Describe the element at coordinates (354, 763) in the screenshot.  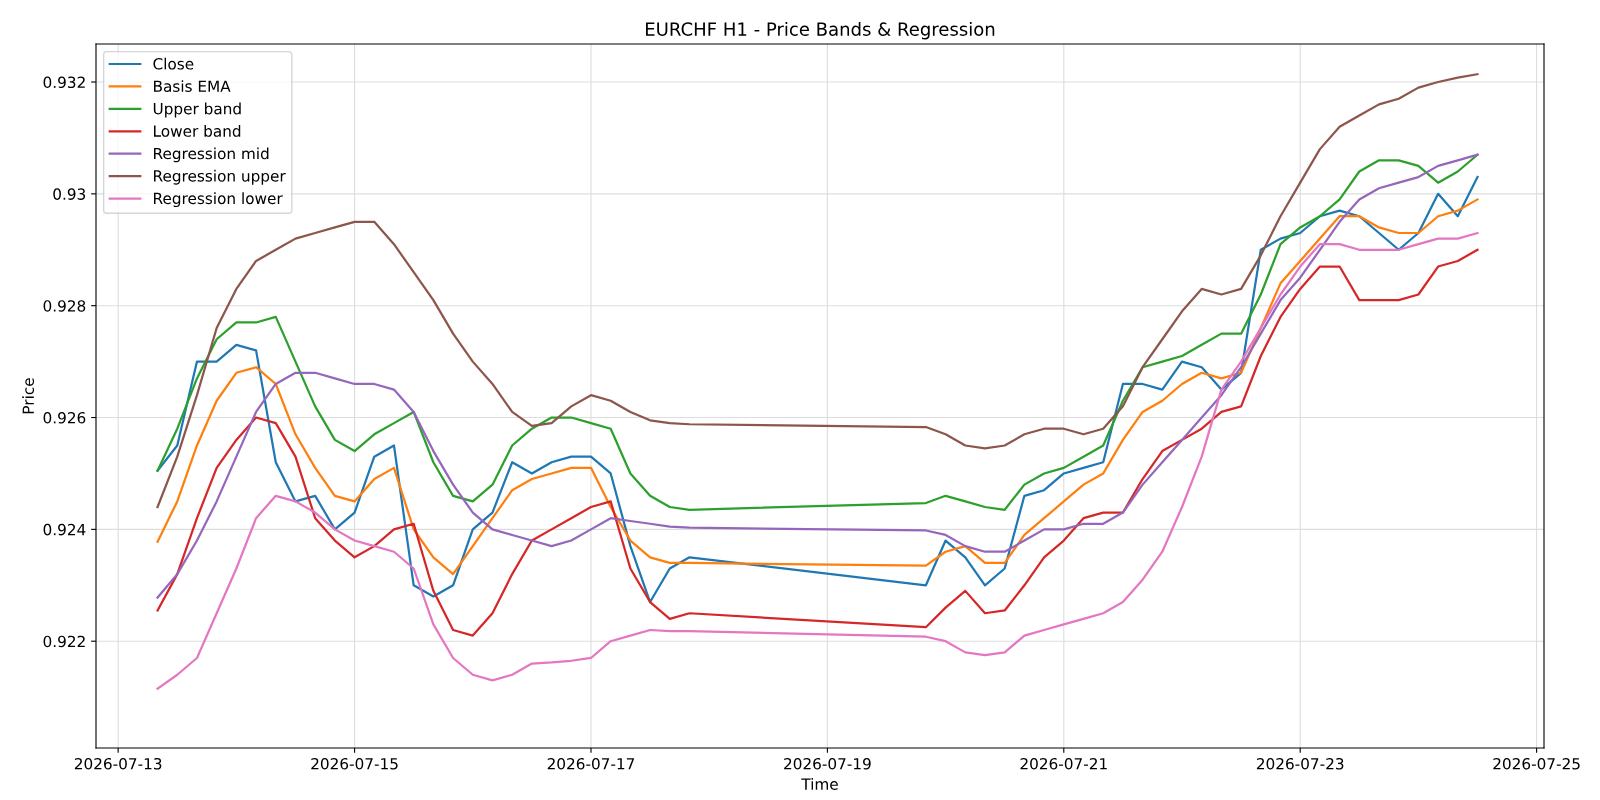
I see `x-tick-label: 2026-07-15` at that location.